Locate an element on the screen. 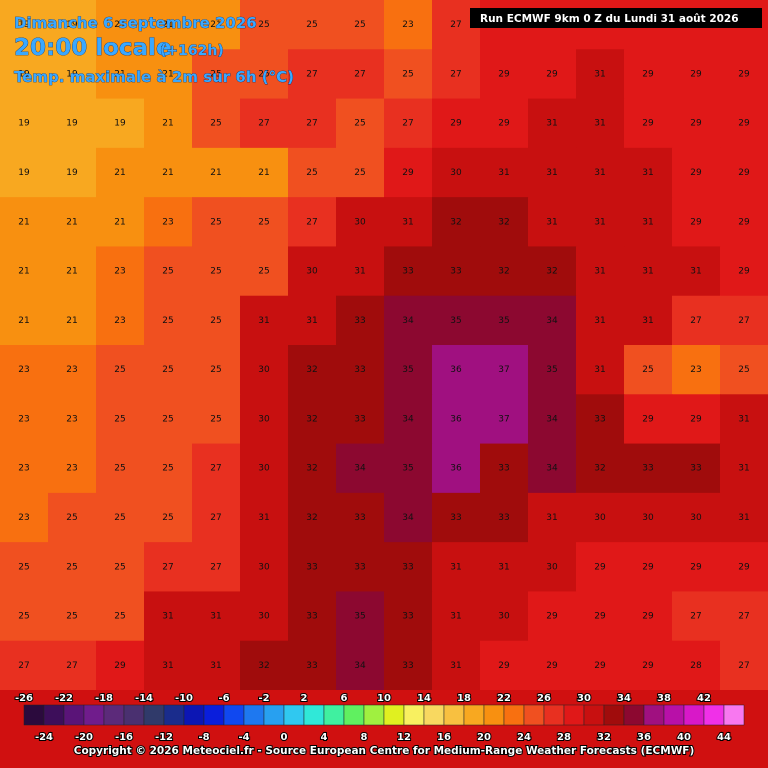  legend-label: 24 is located at coordinates (524, 737).